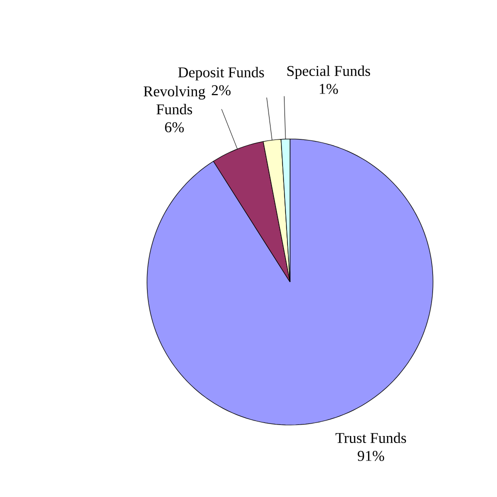  I want to click on data-label: 91%, so click(371, 456).